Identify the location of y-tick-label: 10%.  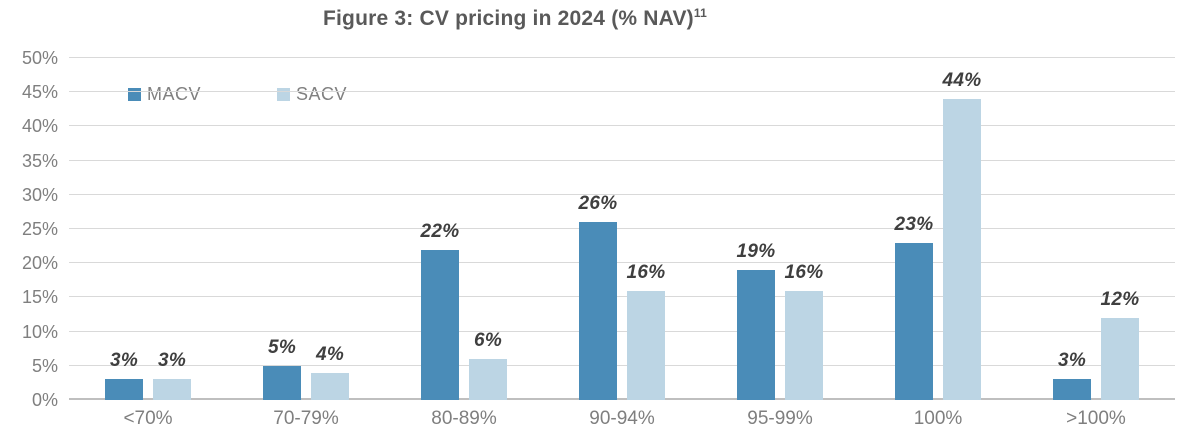
(39, 331).